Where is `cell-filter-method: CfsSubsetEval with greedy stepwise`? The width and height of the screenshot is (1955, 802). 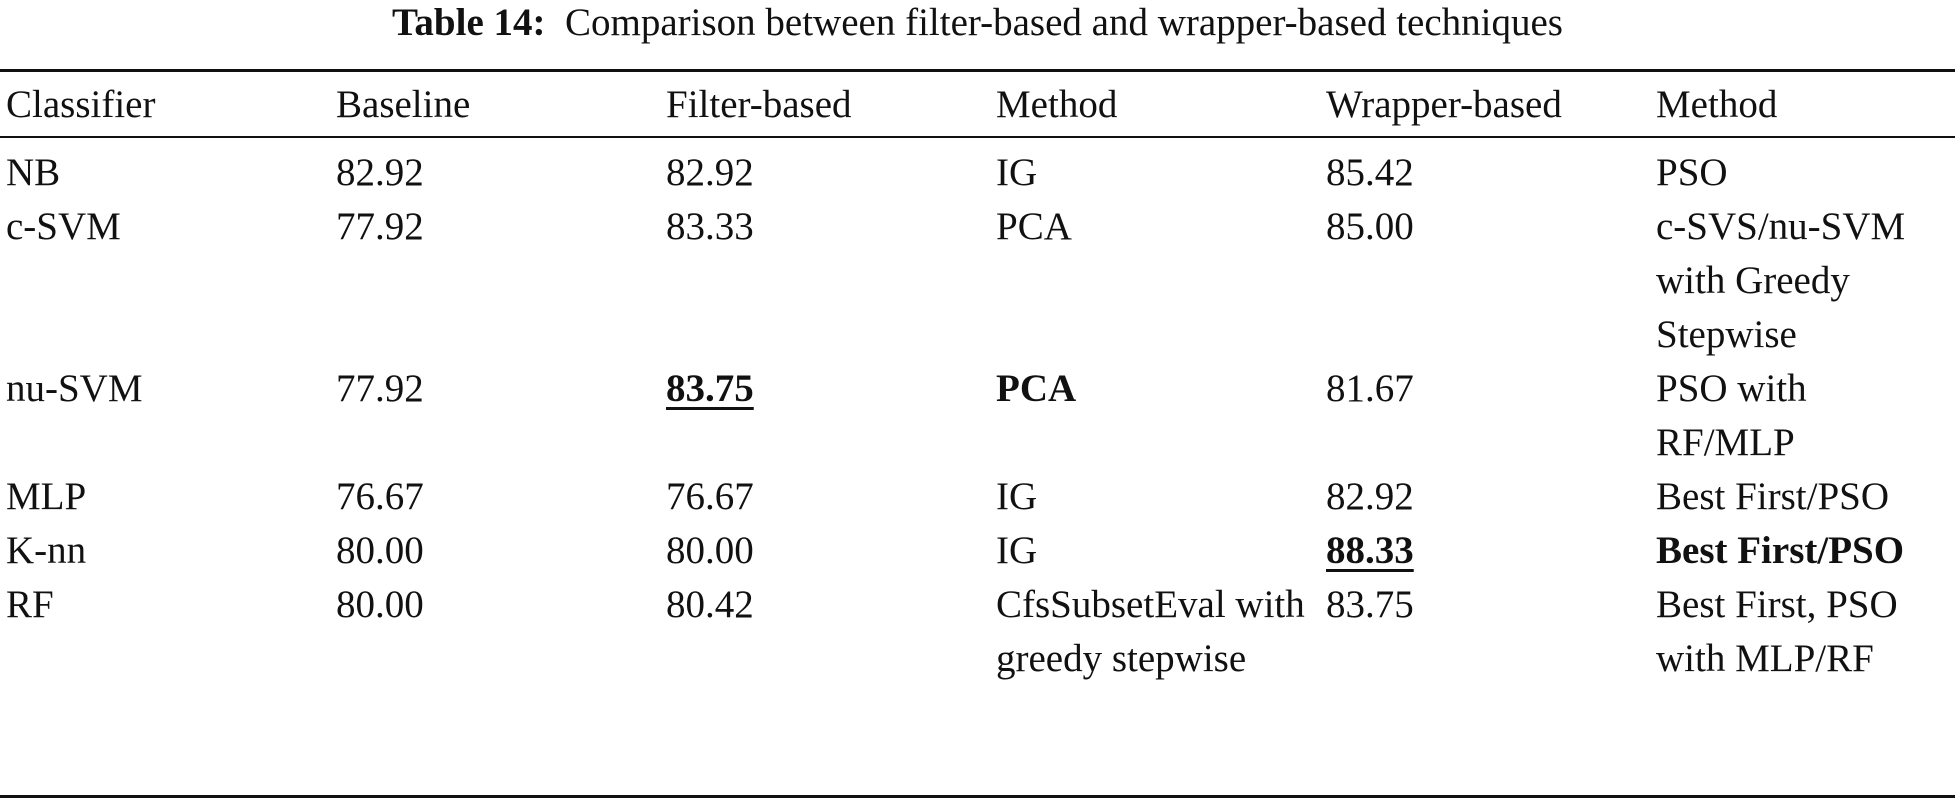
cell-filter-method: CfsSubsetEval with greedy stepwise is located at coordinates (1150, 631).